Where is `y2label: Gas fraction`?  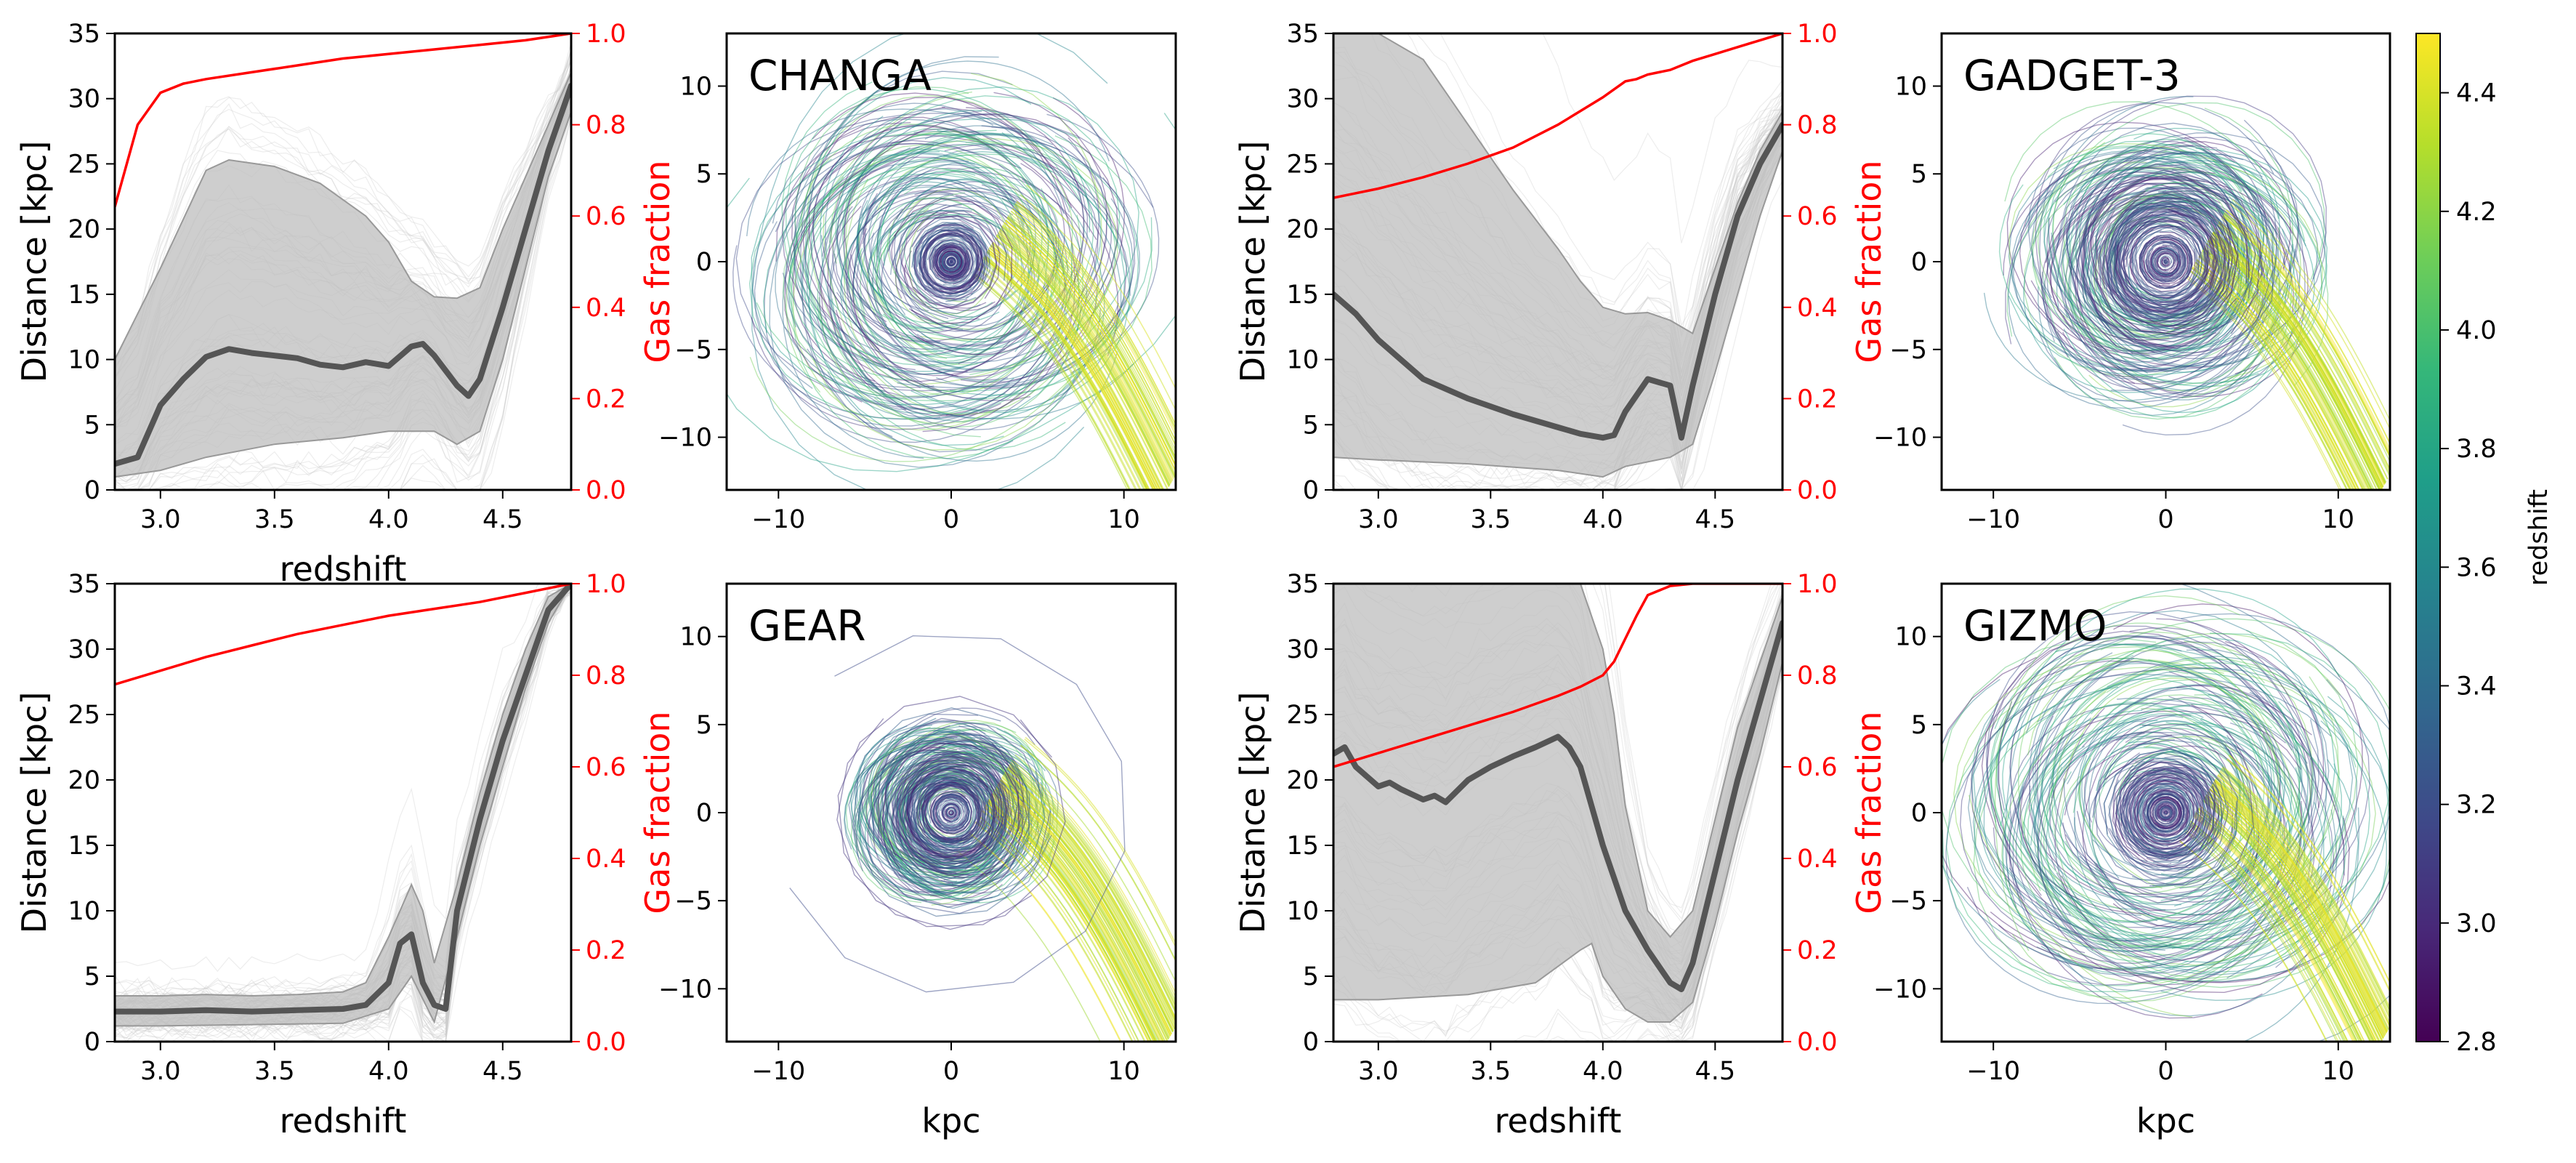
y2label: Gas fraction is located at coordinates (658, 261).